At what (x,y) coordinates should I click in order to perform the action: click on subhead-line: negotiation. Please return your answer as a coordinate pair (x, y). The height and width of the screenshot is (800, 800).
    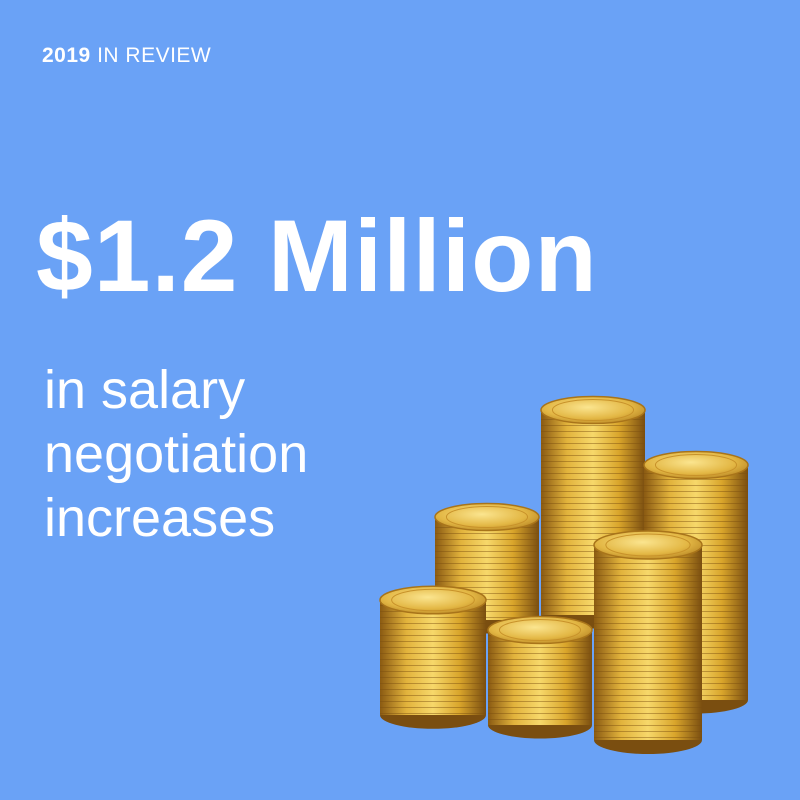
    Looking at the image, I should click on (176, 454).